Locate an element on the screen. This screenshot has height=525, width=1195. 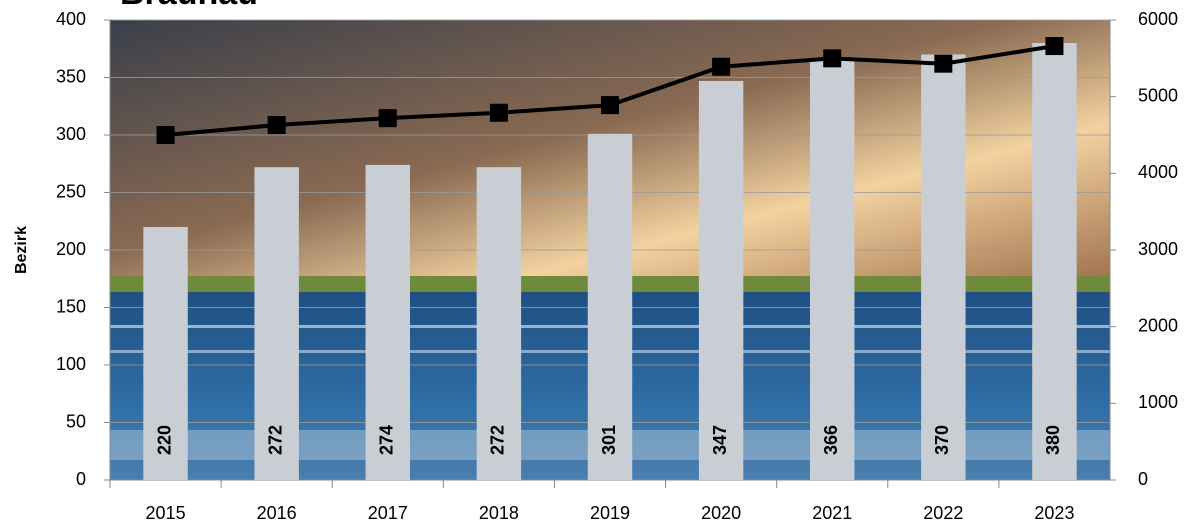
y-tick-label: 50 is located at coordinates (76, 421).